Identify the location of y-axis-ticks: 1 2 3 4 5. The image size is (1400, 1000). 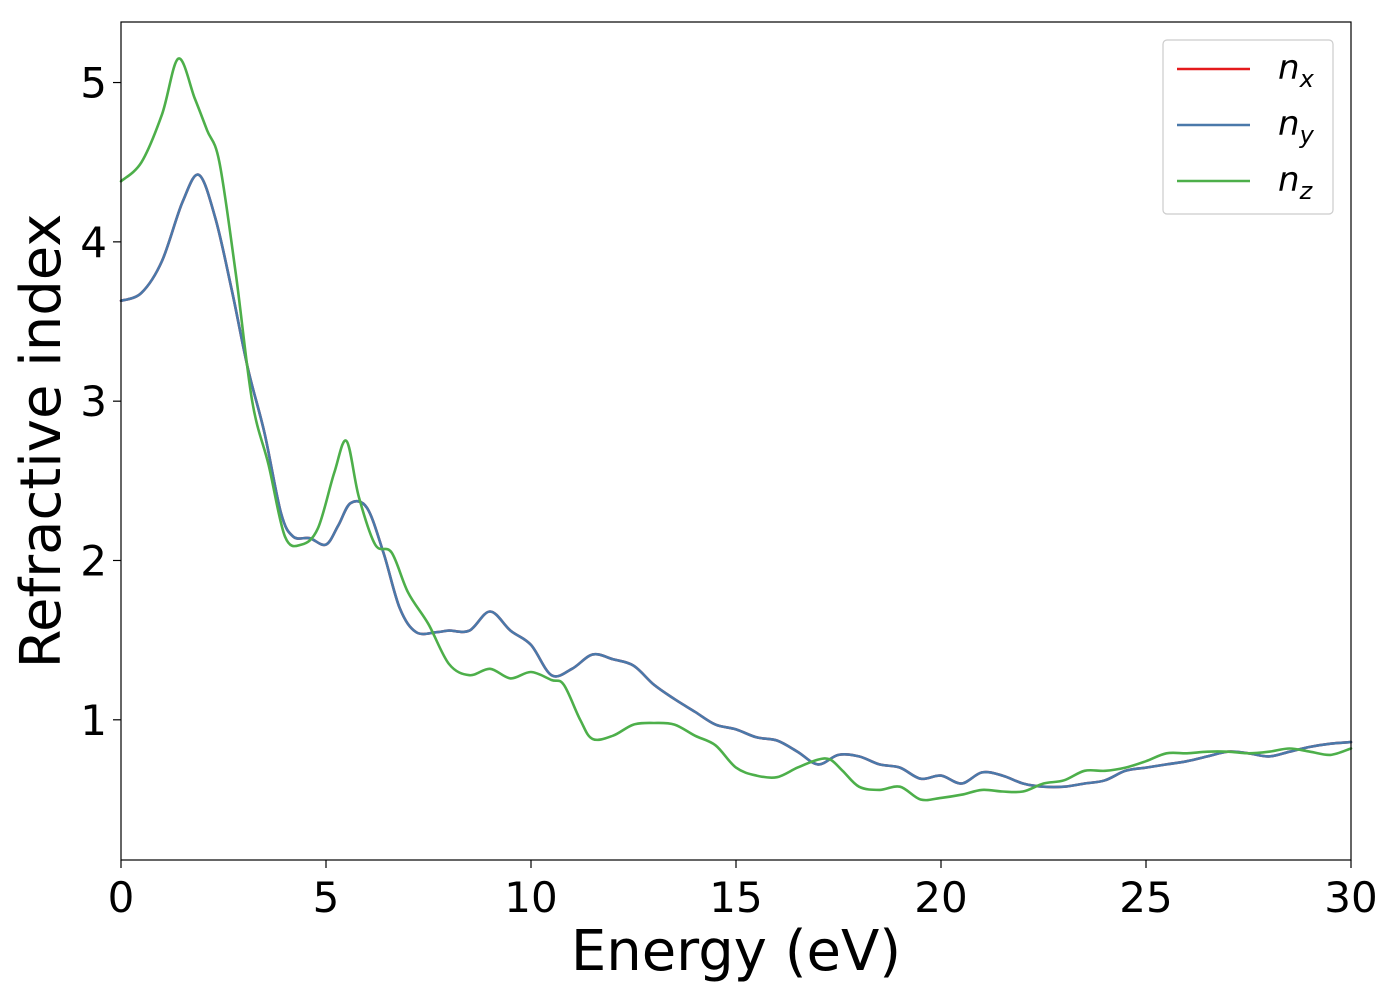
(100, 402).